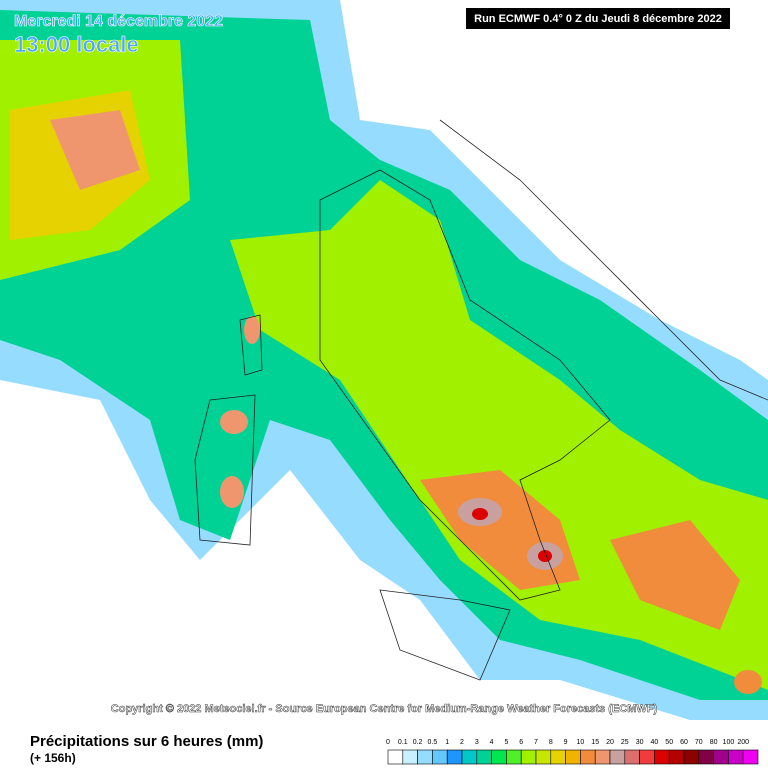  I want to click on scale-label: 0.1, so click(403, 742).